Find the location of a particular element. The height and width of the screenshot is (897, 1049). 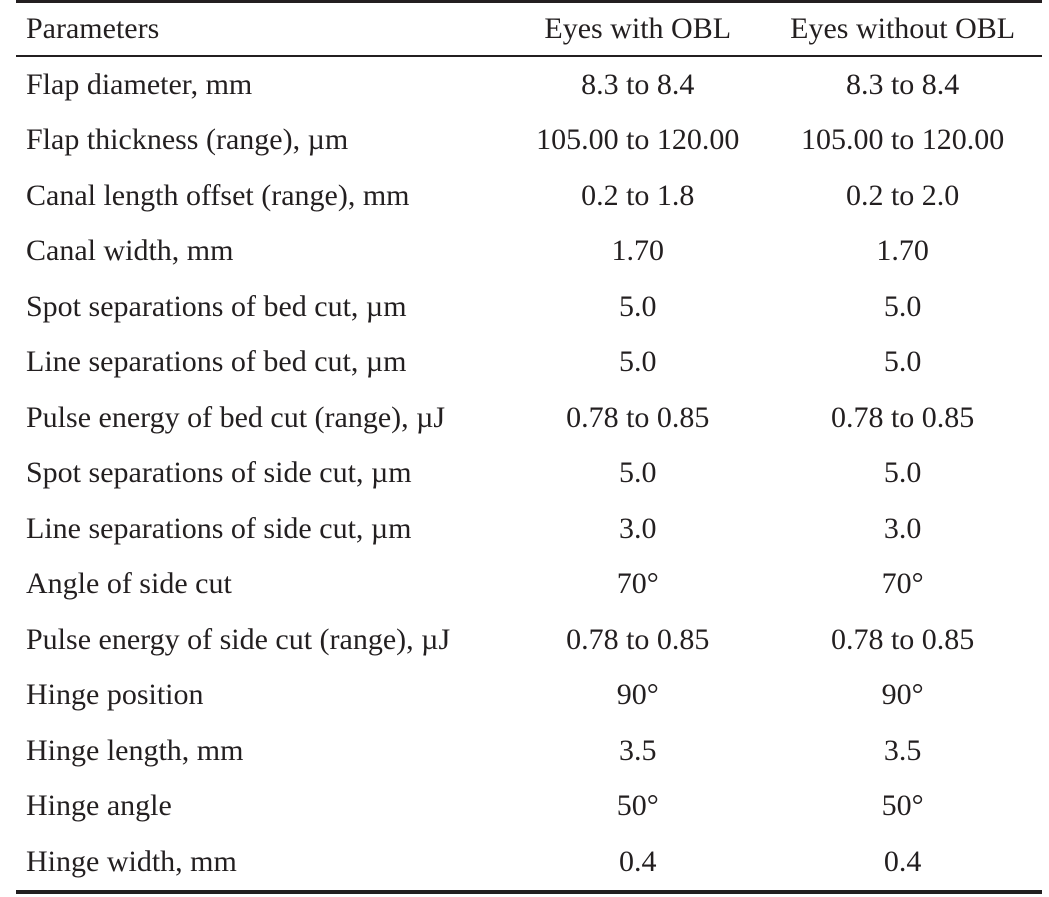

cell-parameter: Spot separations of side cut, µm is located at coordinates (219, 473).